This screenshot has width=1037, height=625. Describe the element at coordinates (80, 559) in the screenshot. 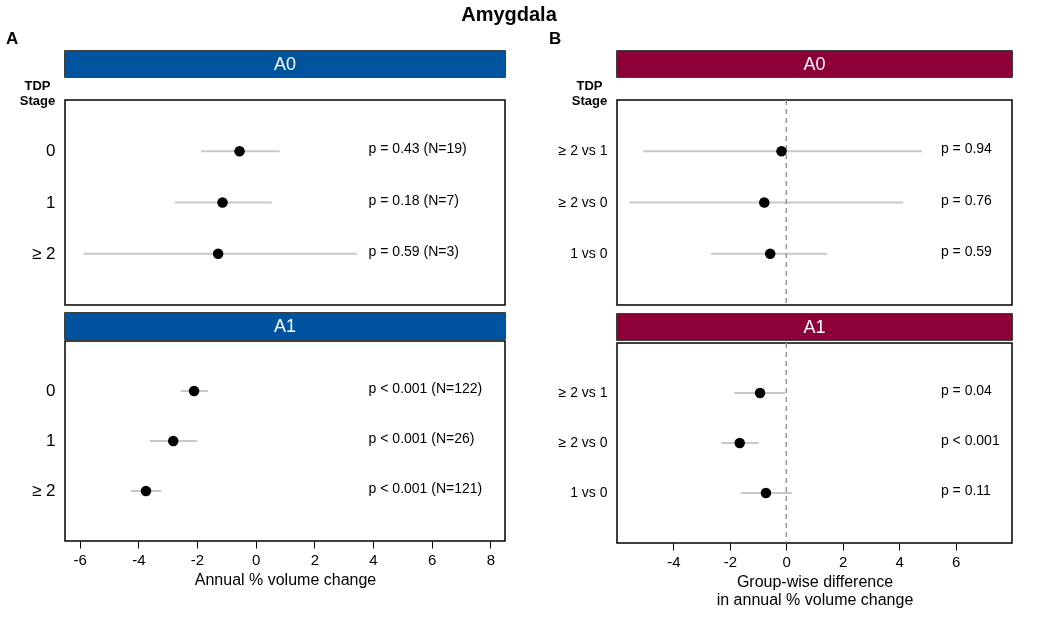

I see `x-tick-label: -6` at that location.